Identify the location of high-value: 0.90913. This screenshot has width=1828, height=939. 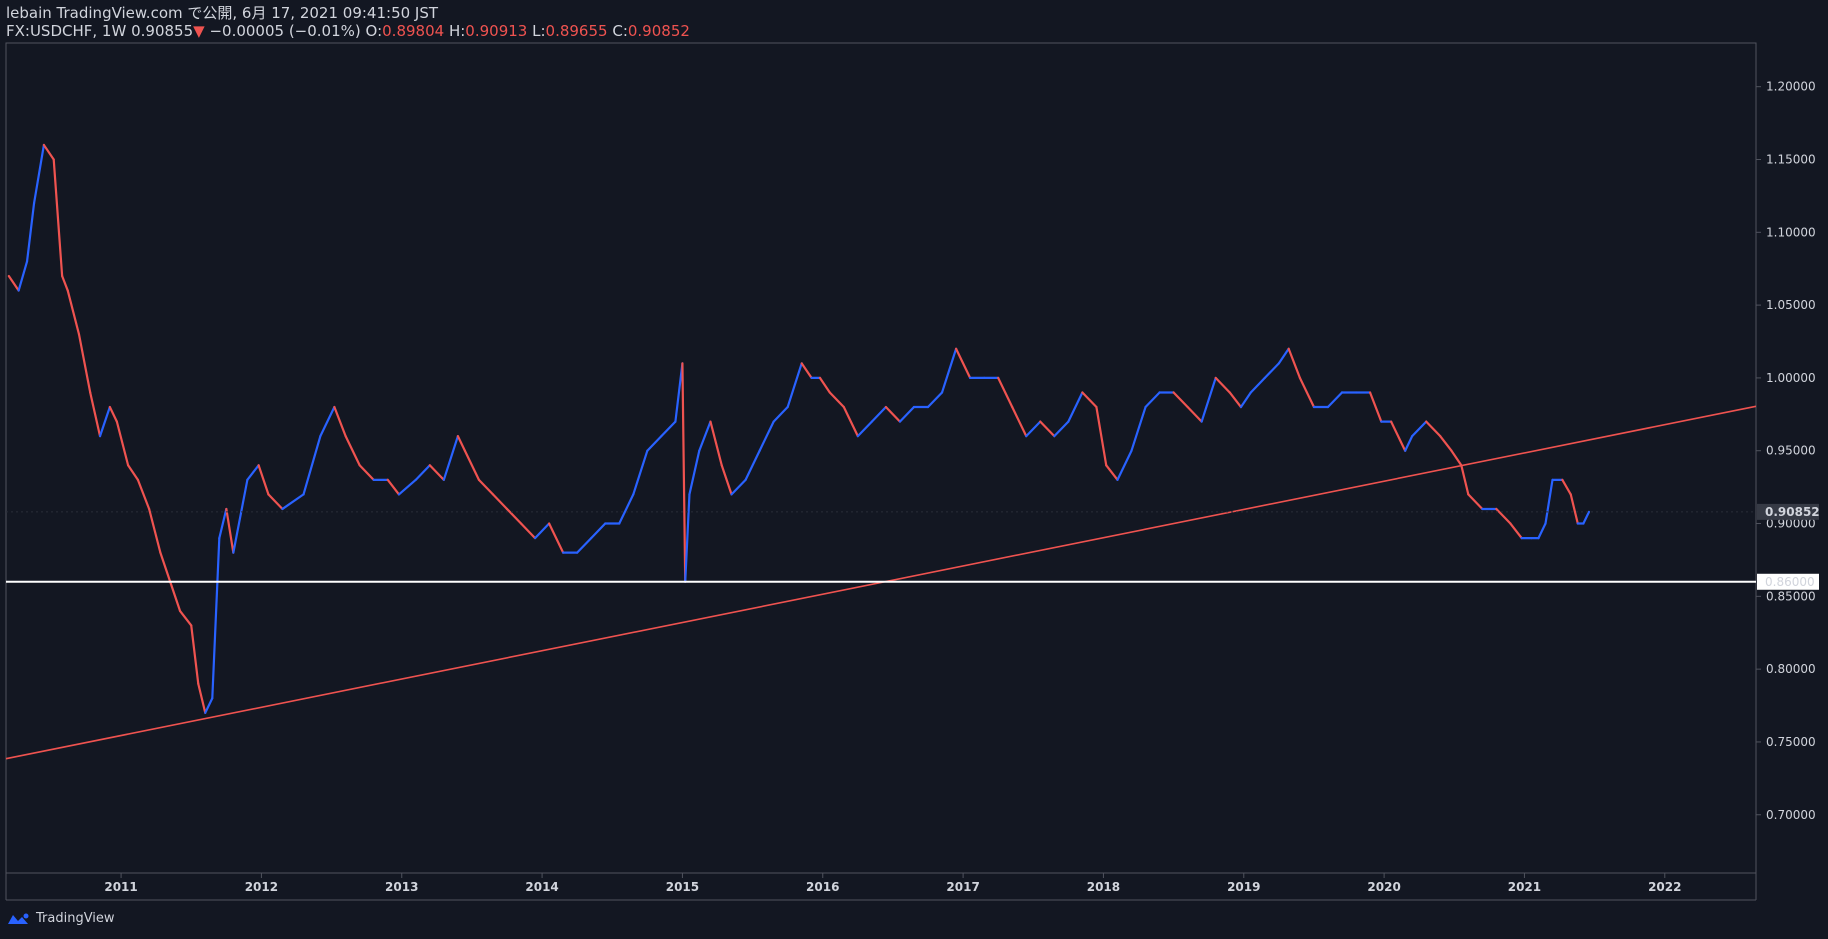
(496, 31).